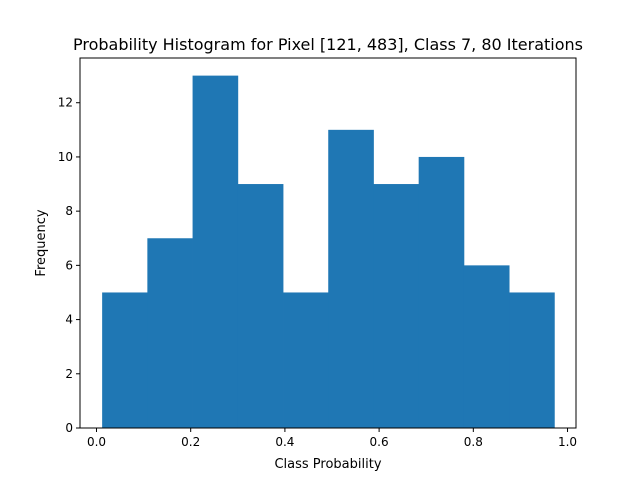  What do you see at coordinates (379, 442) in the screenshot?
I see `x-tick-label: 0.6` at bounding box center [379, 442].